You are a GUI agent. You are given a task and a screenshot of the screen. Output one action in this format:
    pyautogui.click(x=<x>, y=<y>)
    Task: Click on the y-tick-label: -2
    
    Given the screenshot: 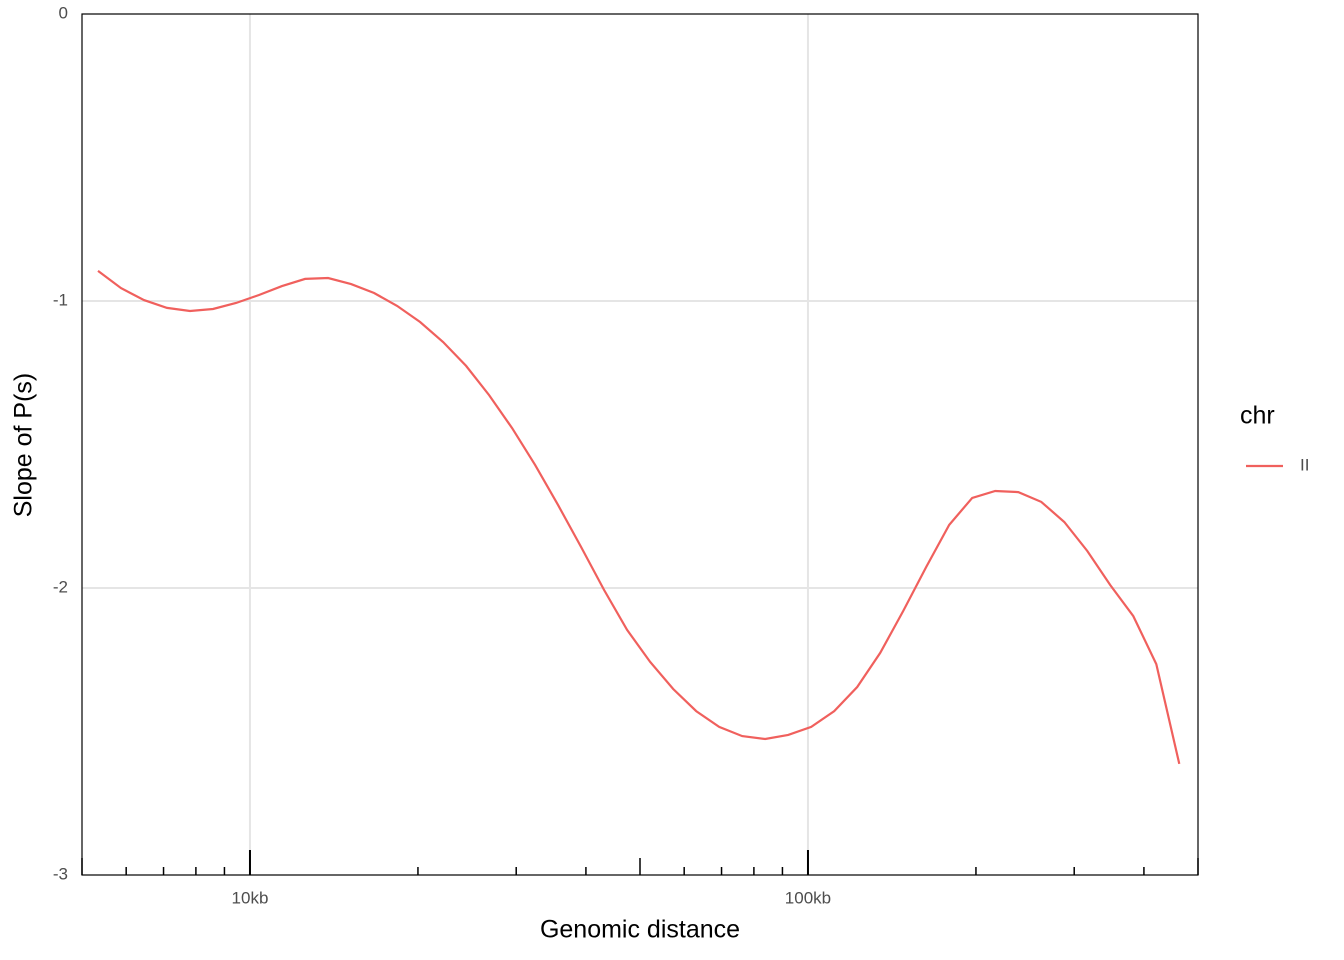 What is the action you would take?
    pyautogui.click(x=60, y=586)
    